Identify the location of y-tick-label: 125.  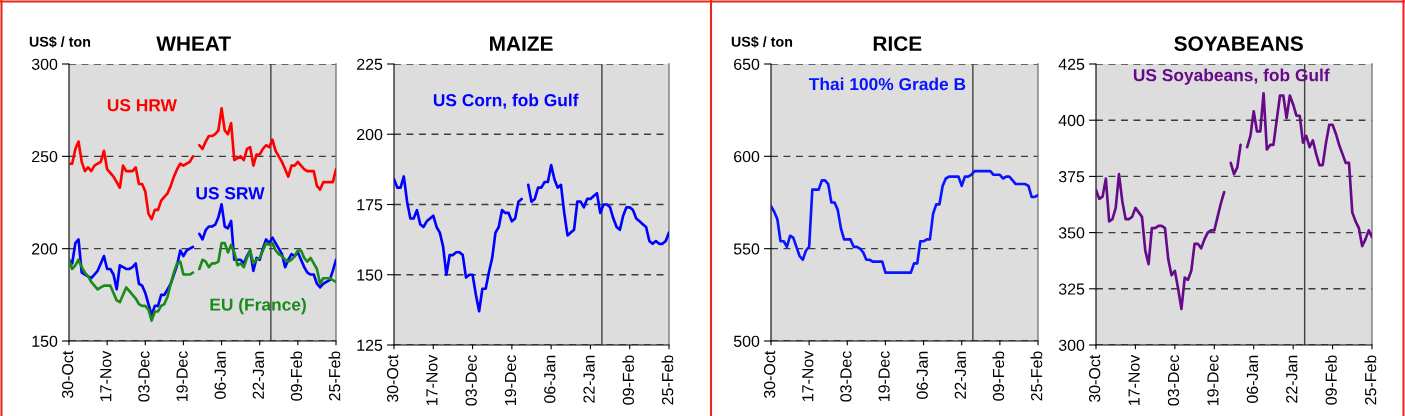
(370, 345).